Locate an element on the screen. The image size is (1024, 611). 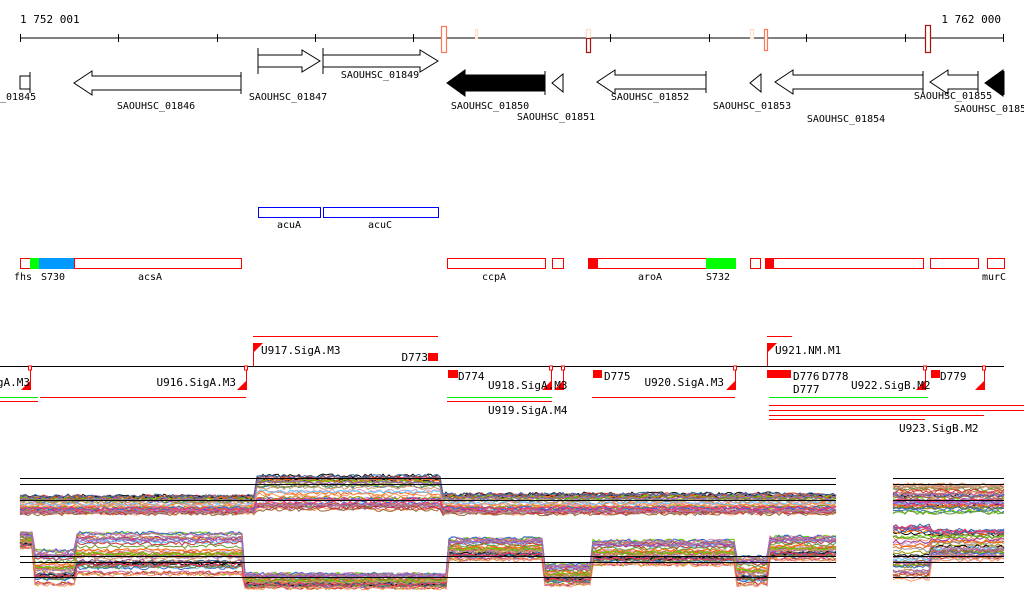
gene-saouhsc_01852: SAOUHSC_01852 is located at coordinates (651, 86).